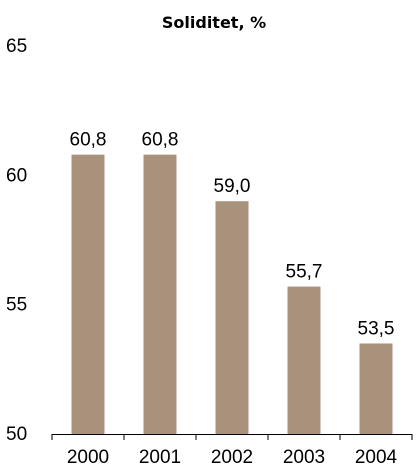 The height and width of the screenshot is (466, 419). What do you see at coordinates (160, 456) in the screenshot?
I see `x-tick-label: 2001` at bounding box center [160, 456].